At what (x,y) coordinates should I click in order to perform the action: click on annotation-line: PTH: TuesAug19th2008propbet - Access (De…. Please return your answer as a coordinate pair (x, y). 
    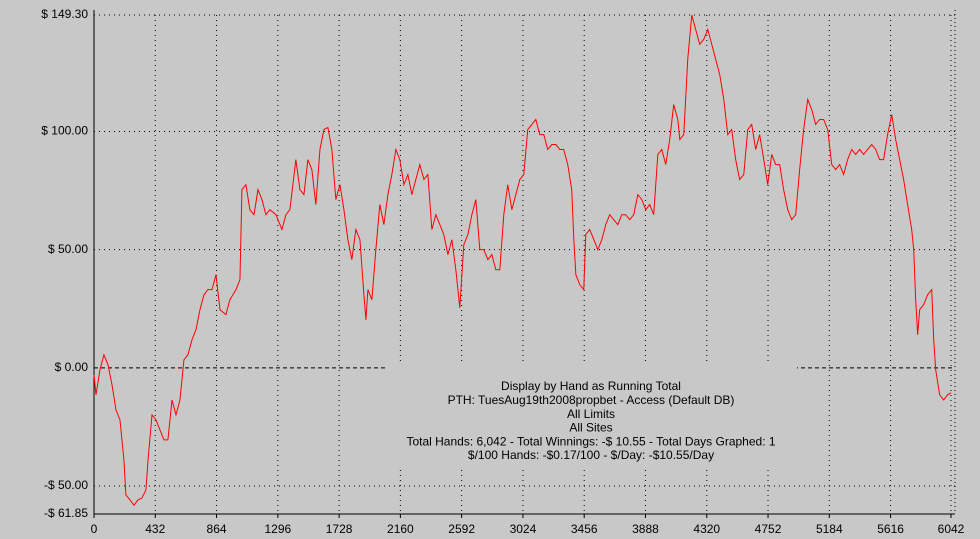
    Looking at the image, I should click on (591, 400).